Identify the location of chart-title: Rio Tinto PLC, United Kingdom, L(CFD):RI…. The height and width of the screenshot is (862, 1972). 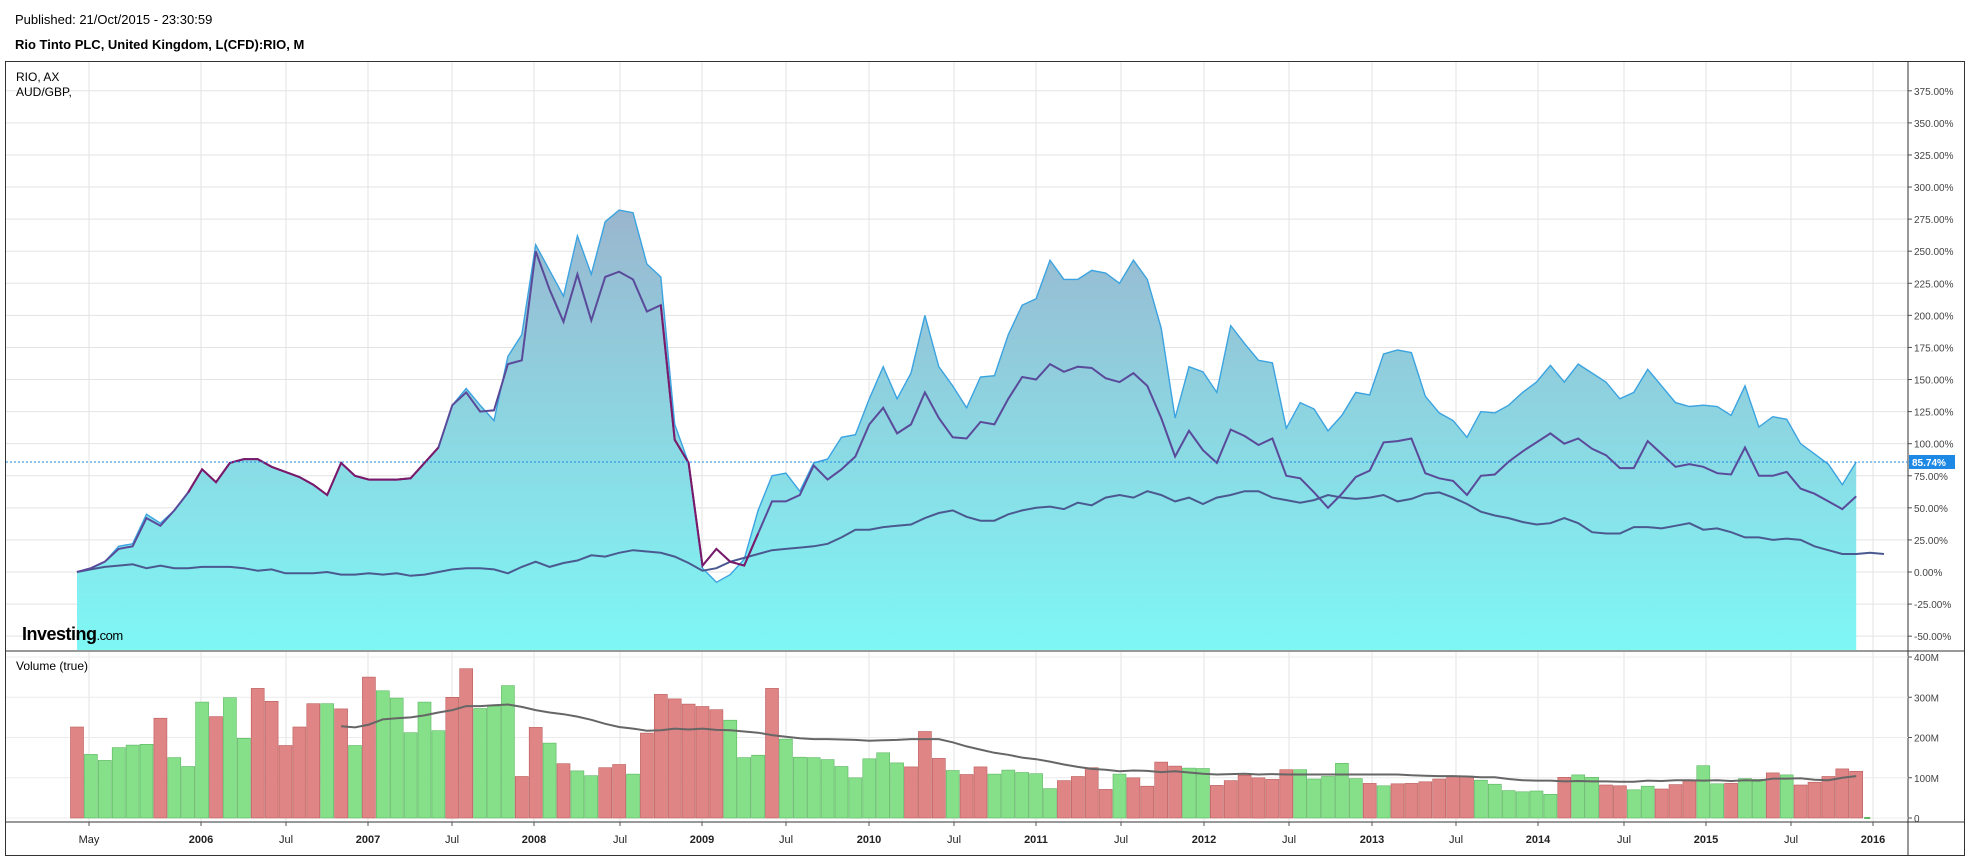
(160, 44).